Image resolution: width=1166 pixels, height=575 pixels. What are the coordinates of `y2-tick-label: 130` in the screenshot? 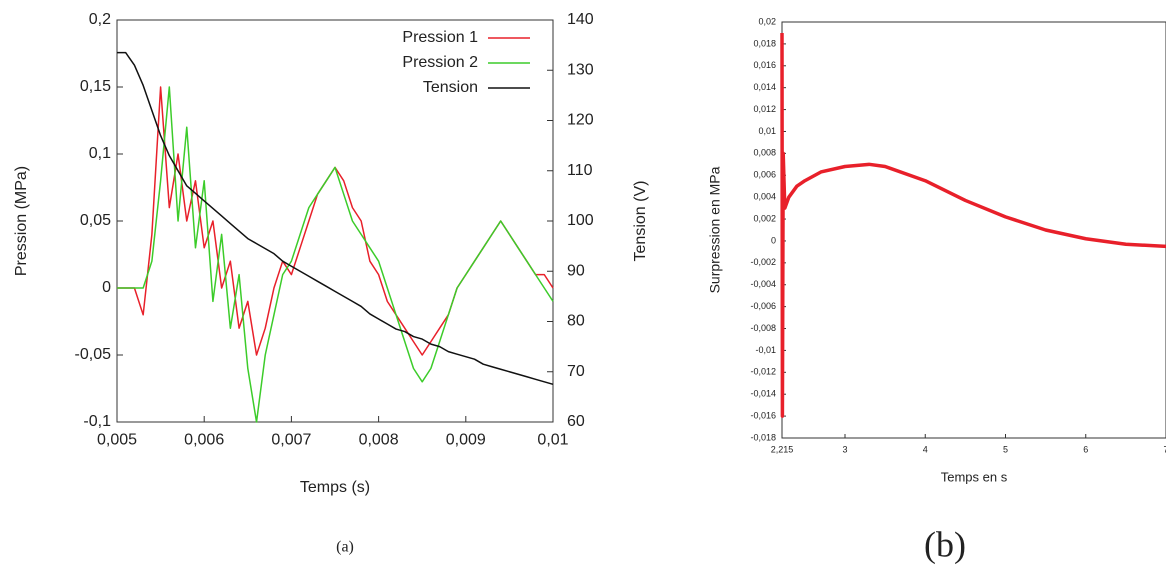 It's located at (580, 69).